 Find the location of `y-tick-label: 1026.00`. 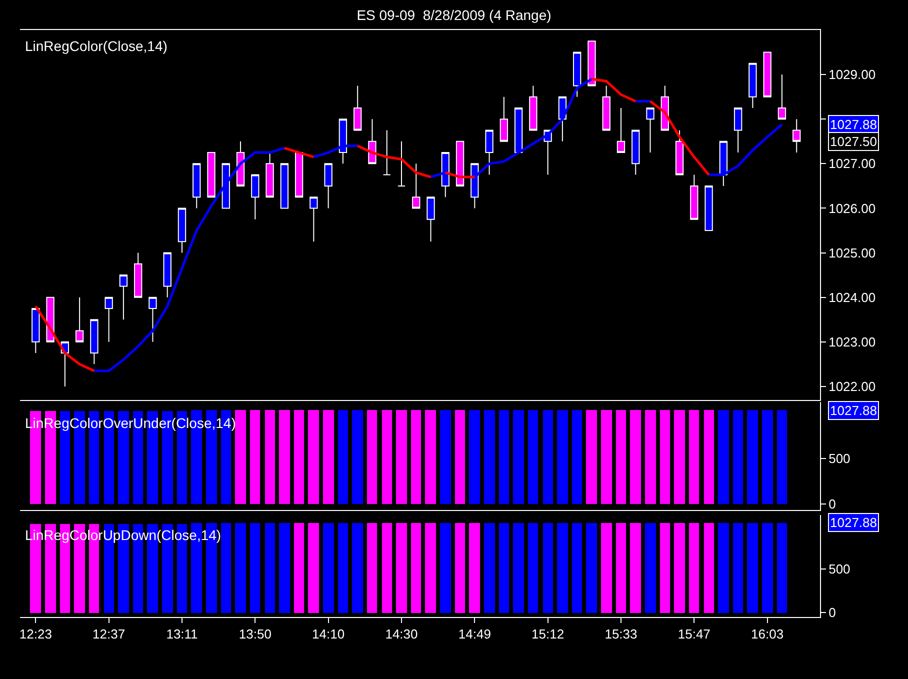

y-tick-label: 1026.00 is located at coordinates (852, 208).